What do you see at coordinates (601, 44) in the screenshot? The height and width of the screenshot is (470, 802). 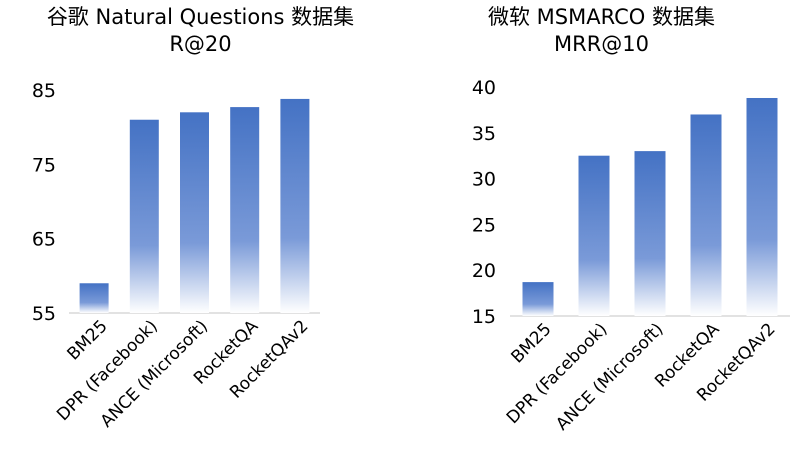 I see `chart-subtitle: MRR@10` at bounding box center [601, 44].